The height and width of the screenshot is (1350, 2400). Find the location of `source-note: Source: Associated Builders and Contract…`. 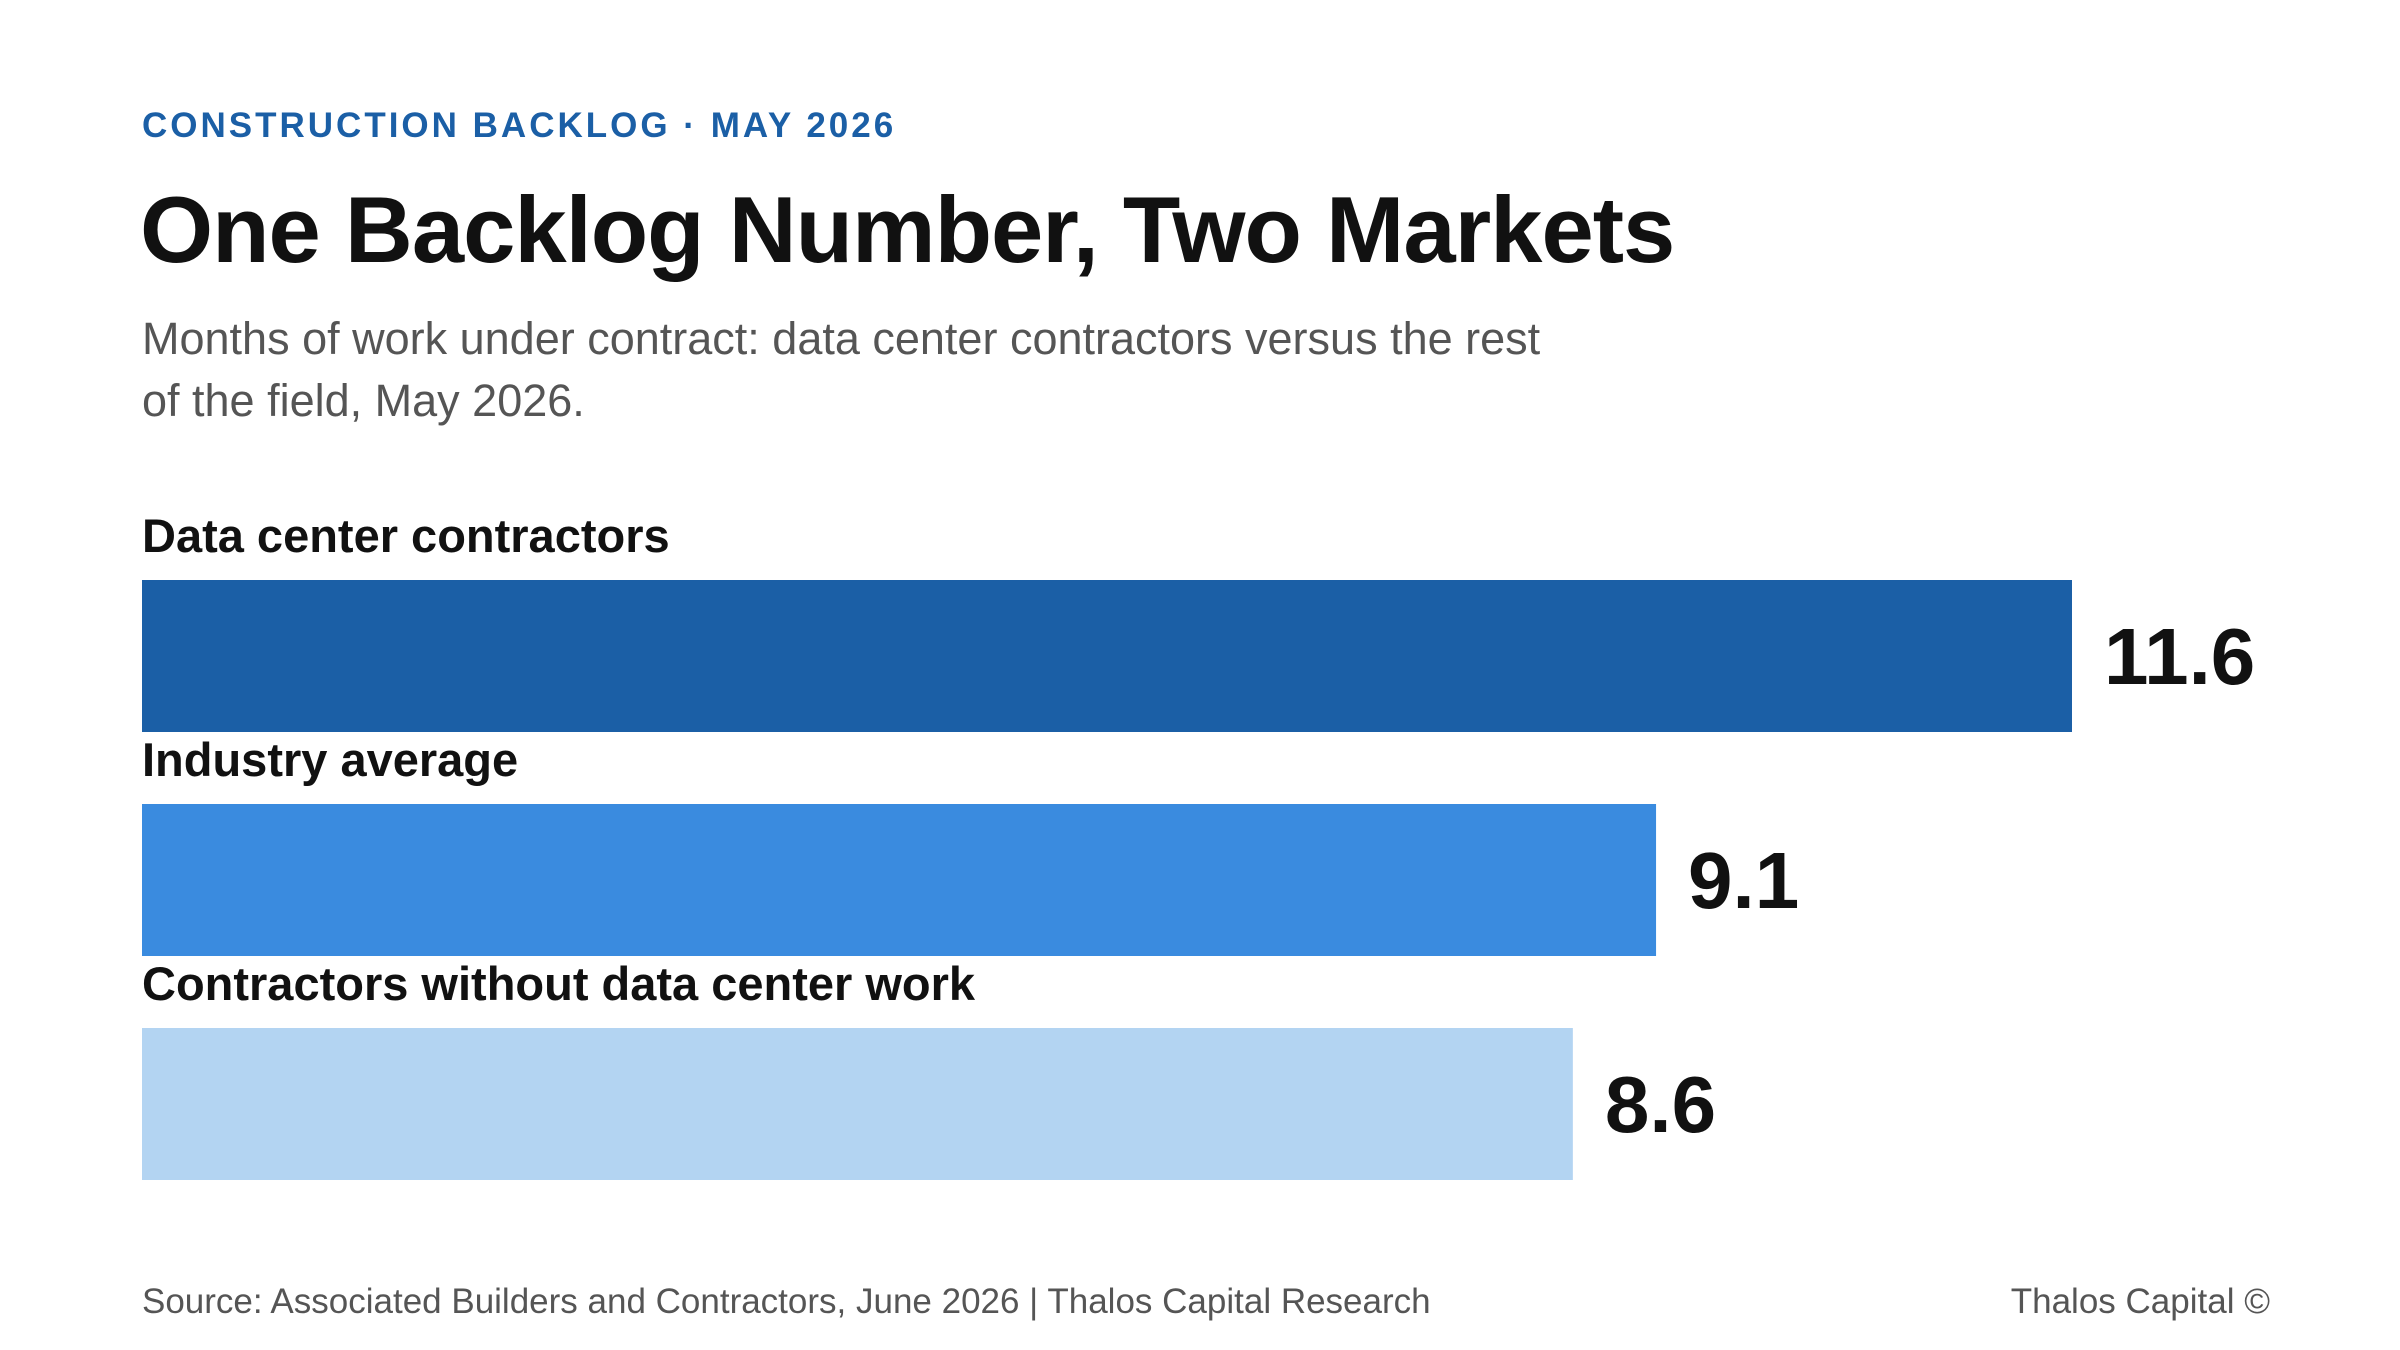

source-note: Source: Associated Builders and Contract… is located at coordinates (786, 1301).